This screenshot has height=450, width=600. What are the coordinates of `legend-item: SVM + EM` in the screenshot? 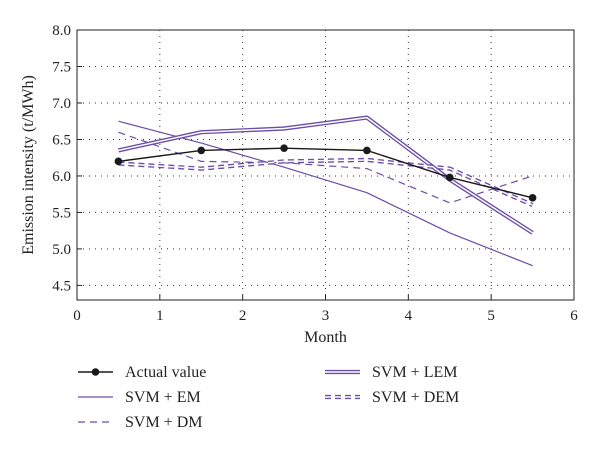 It's located at (139, 397).